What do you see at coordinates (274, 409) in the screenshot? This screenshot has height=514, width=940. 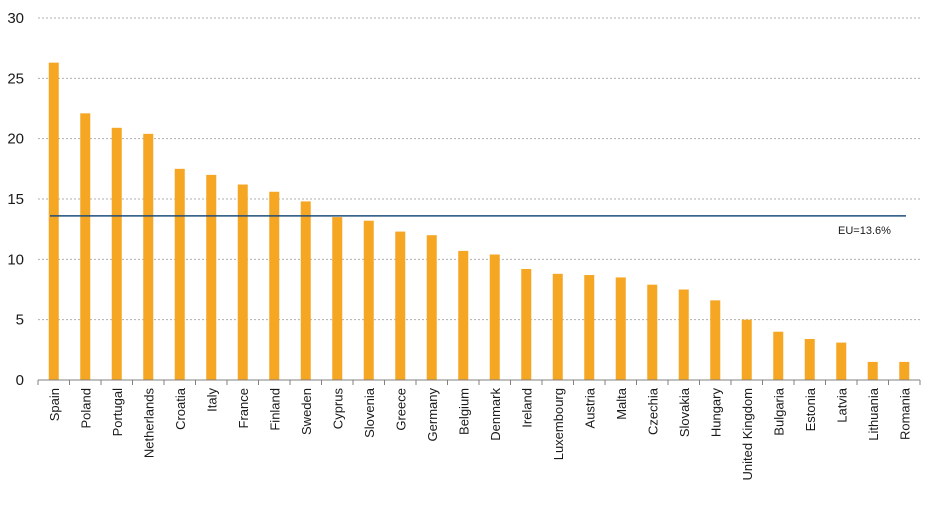 I see `category-label: Finland` at bounding box center [274, 409].